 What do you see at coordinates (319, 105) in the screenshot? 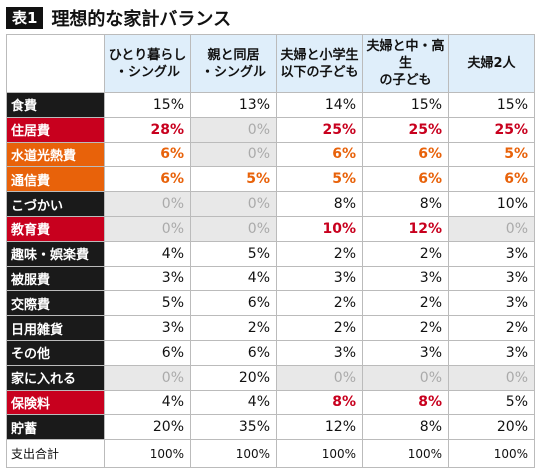
I see `table-cell: 14%` at bounding box center [319, 105].